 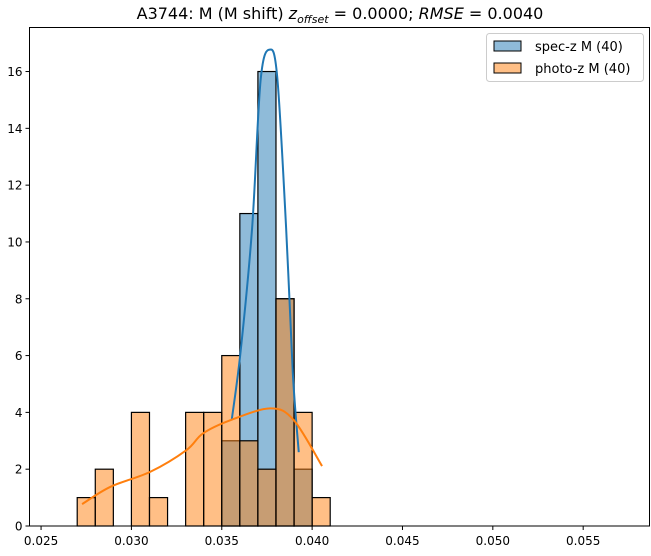 What do you see at coordinates (14, 242) in the screenshot?
I see `y-tick-label: 10` at bounding box center [14, 242].